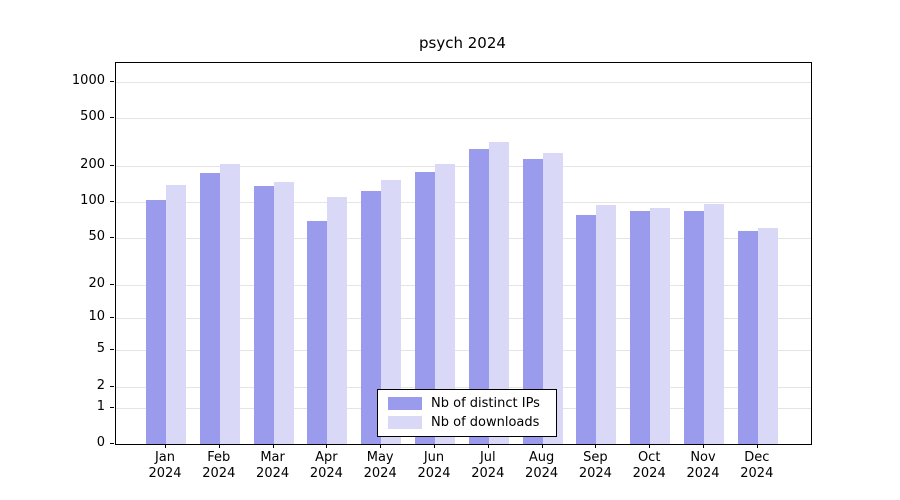  What do you see at coordinates (462, 43) in the screenshot?
I see `chart-title: psych 2024` at bounding box center [462, 43].